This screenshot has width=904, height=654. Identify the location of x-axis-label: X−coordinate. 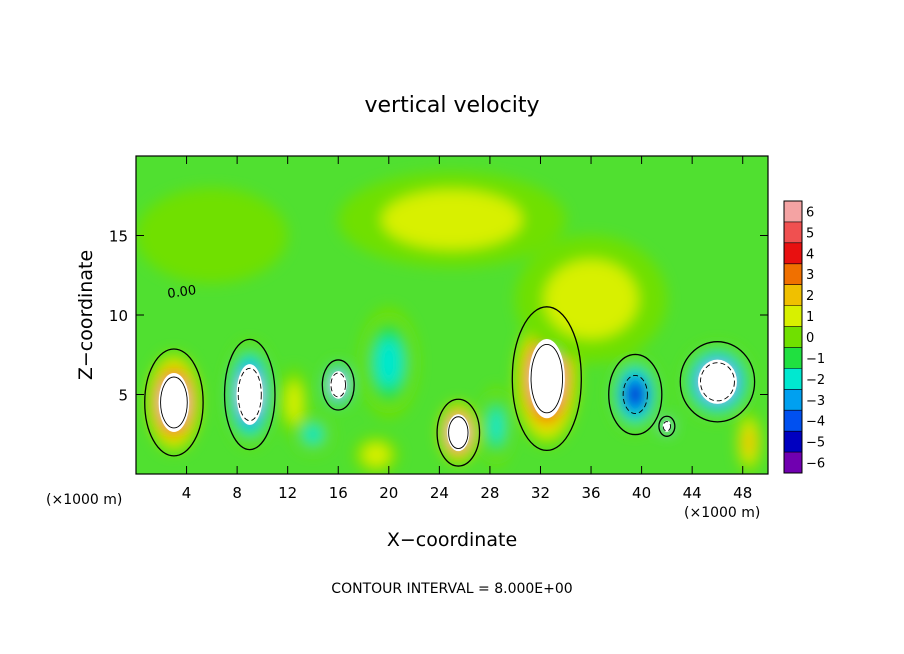
(452, 540).